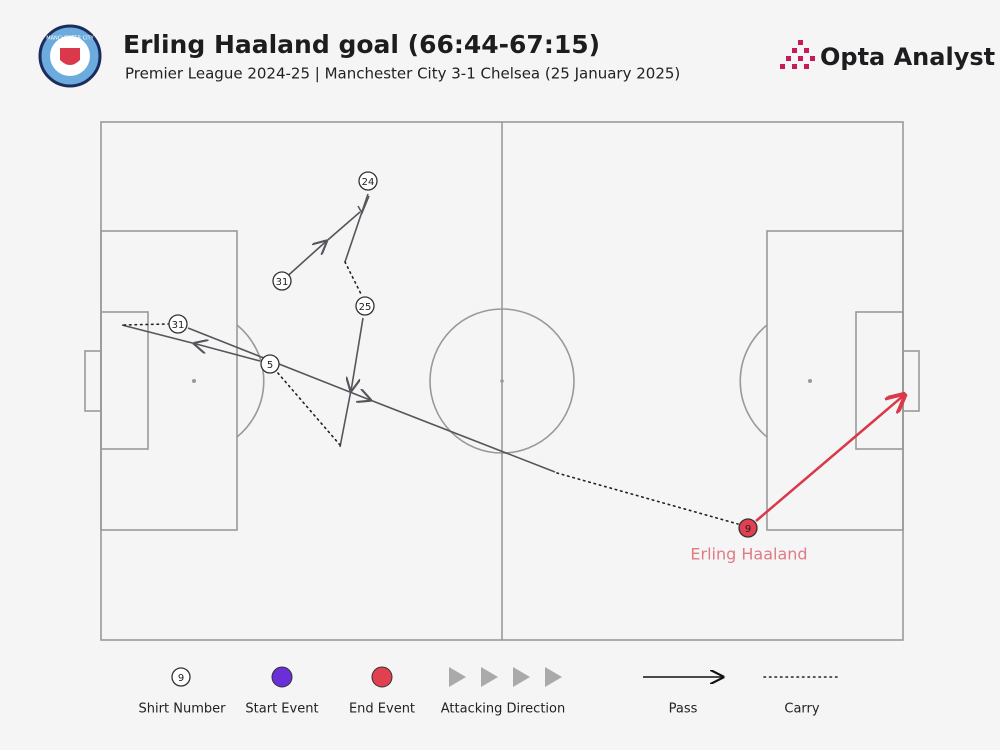  Describe the element at coordinates (748, 554) in the screenshot. I see `scorer-label: Erling Haaland` at that location.